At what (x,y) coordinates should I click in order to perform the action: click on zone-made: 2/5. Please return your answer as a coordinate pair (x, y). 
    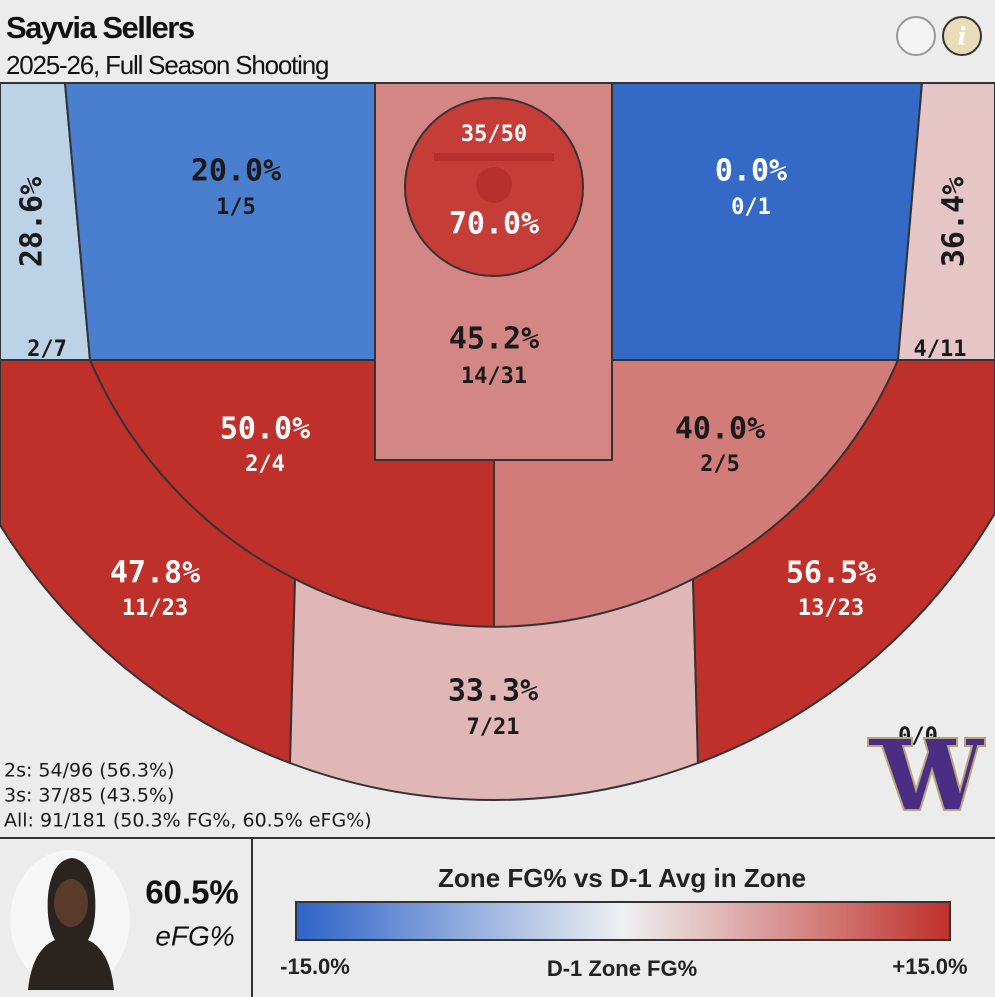
    Looking at the image, I should click on (720, 464).